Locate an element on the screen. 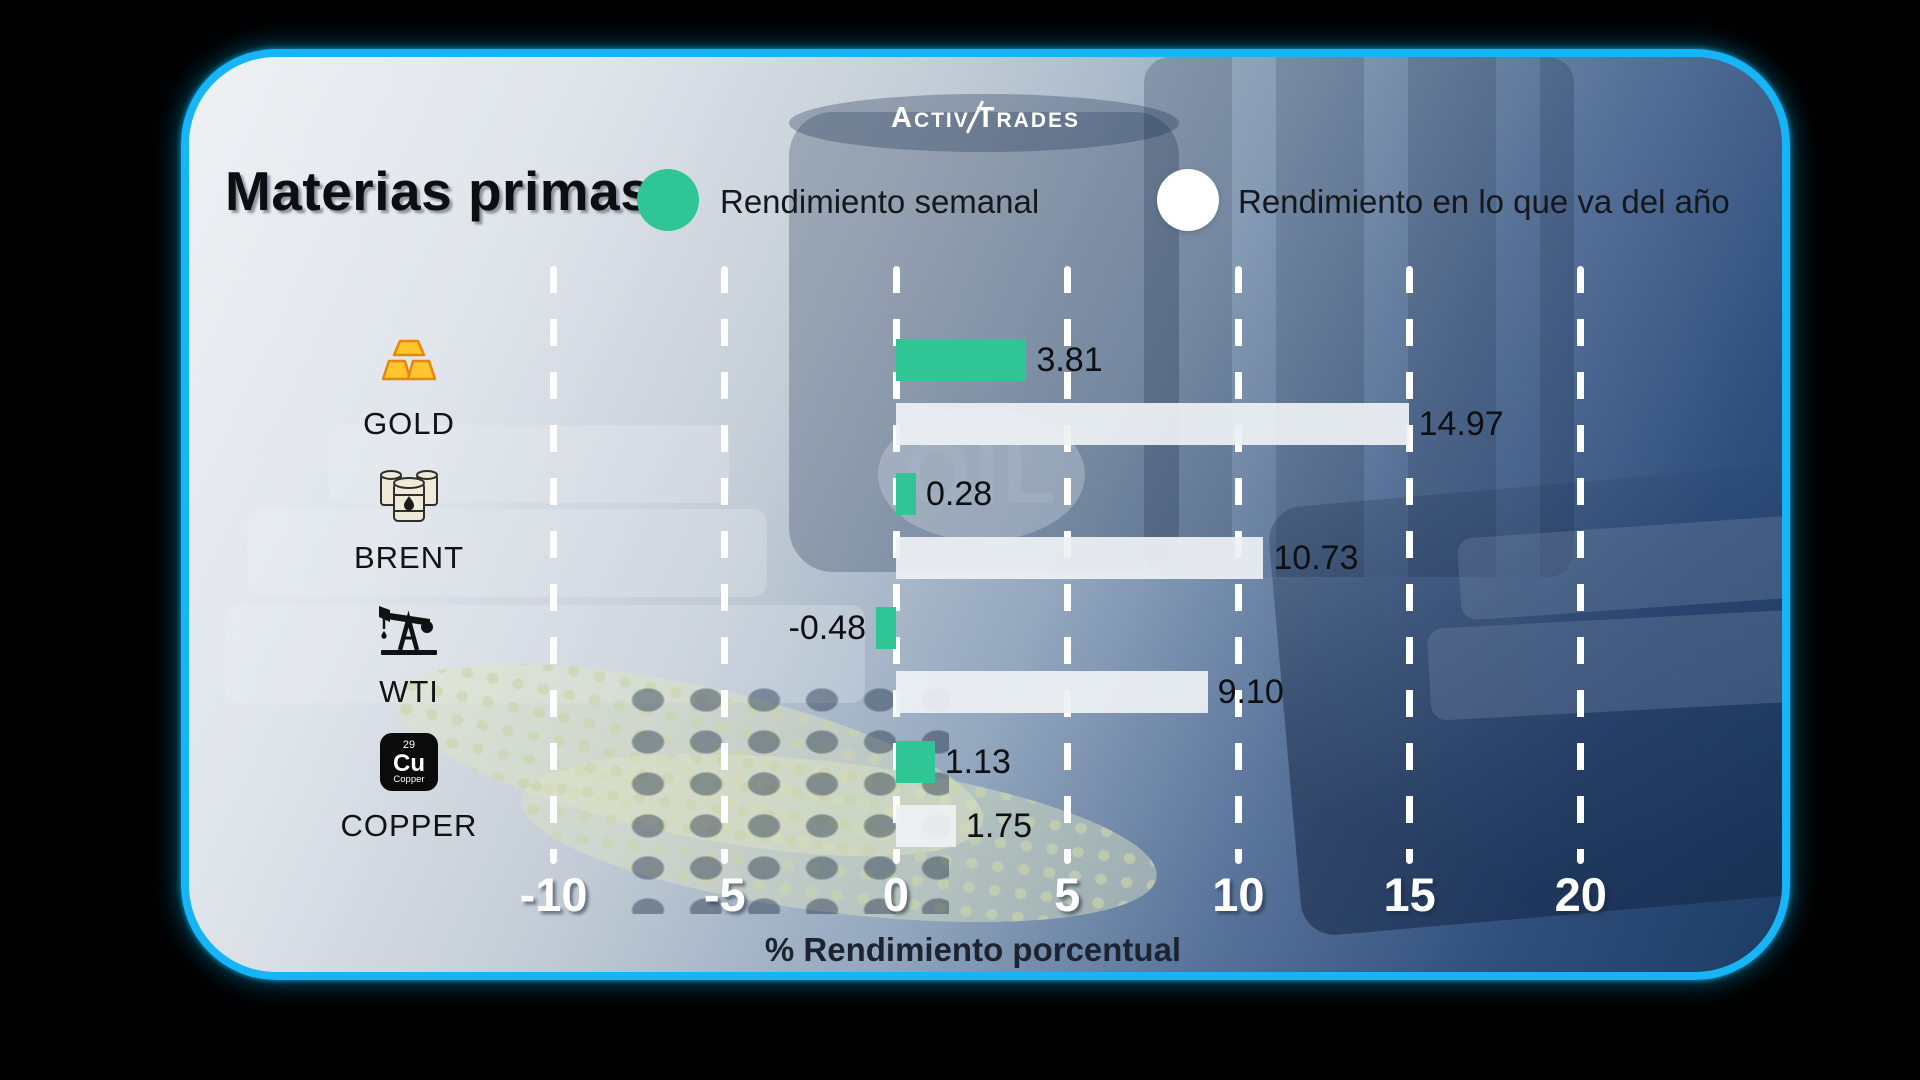 Image resolution: width=1920 pixels, height=1080 pixels. x-tick-label-0: 0 is located at coordinates (896, 894).